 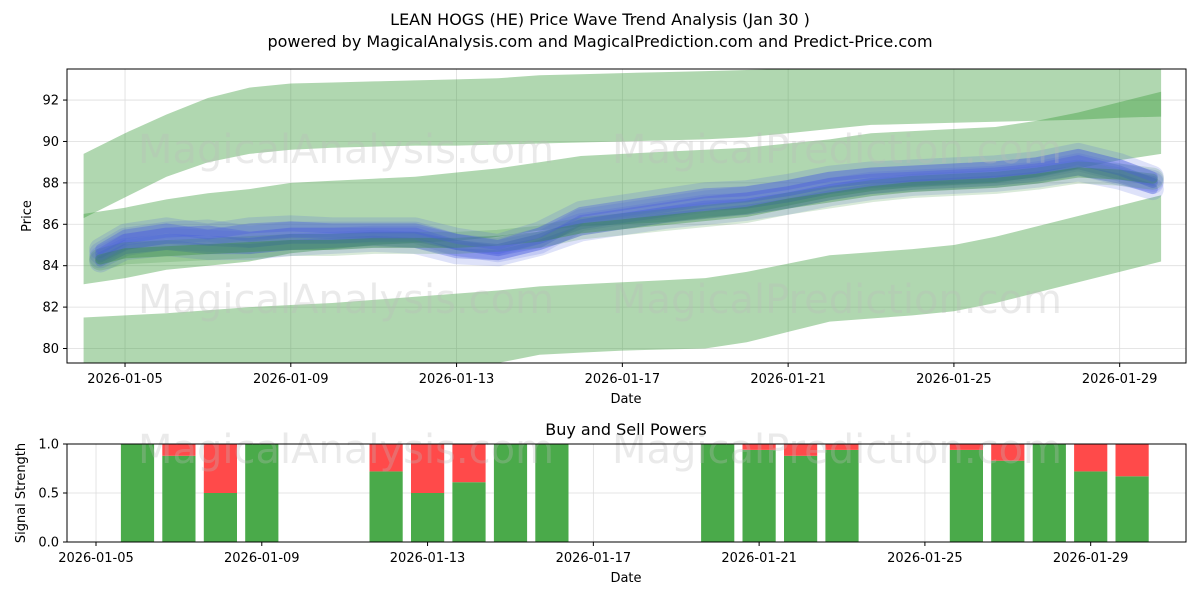 What do you see at coordinates (50, 308) in the screenshot?
I see `y-tick-label: 82` at bounding box center [50, 308].